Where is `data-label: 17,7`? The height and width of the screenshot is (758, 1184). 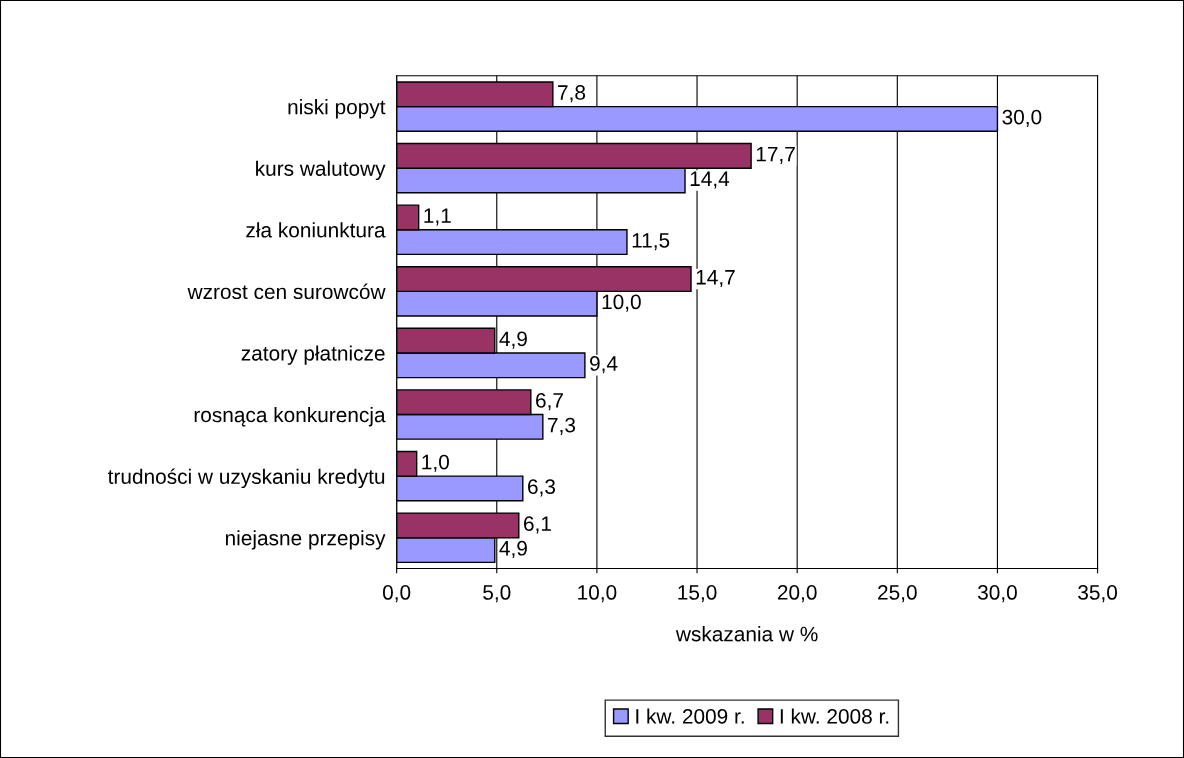
data-label: 17,7 is located at coordinates (775, 155).